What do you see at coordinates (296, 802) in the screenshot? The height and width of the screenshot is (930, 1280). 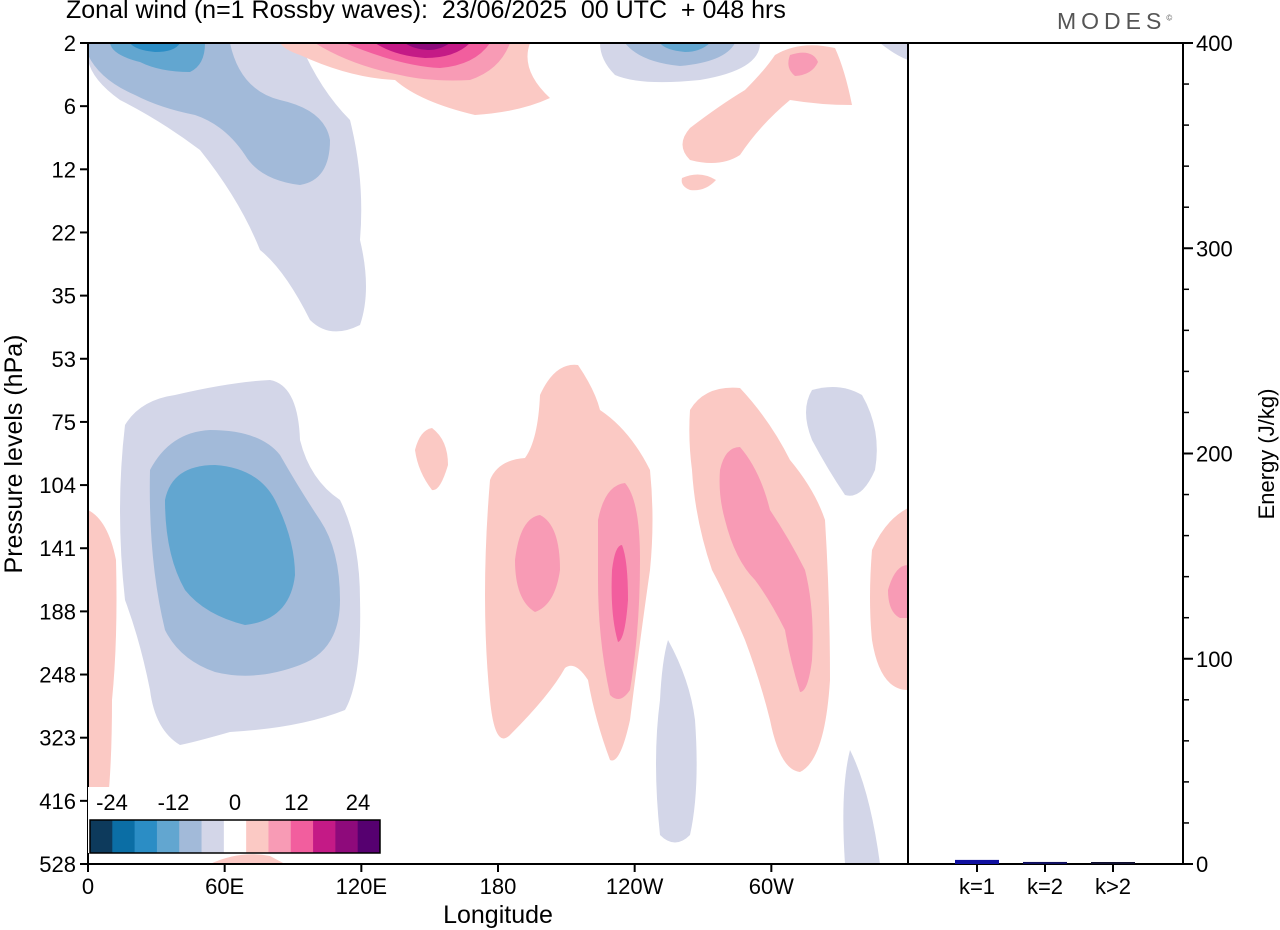 I see `colorbar-label: 12` at bounding box center [296, 802].